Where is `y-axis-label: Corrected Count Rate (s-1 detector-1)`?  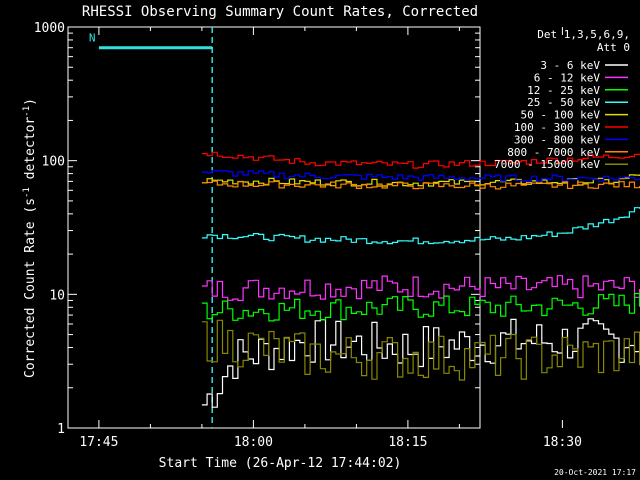 y-axis-label: Corrected Count Rate (s-1 detector-1) is located at coordinates (30, 238).